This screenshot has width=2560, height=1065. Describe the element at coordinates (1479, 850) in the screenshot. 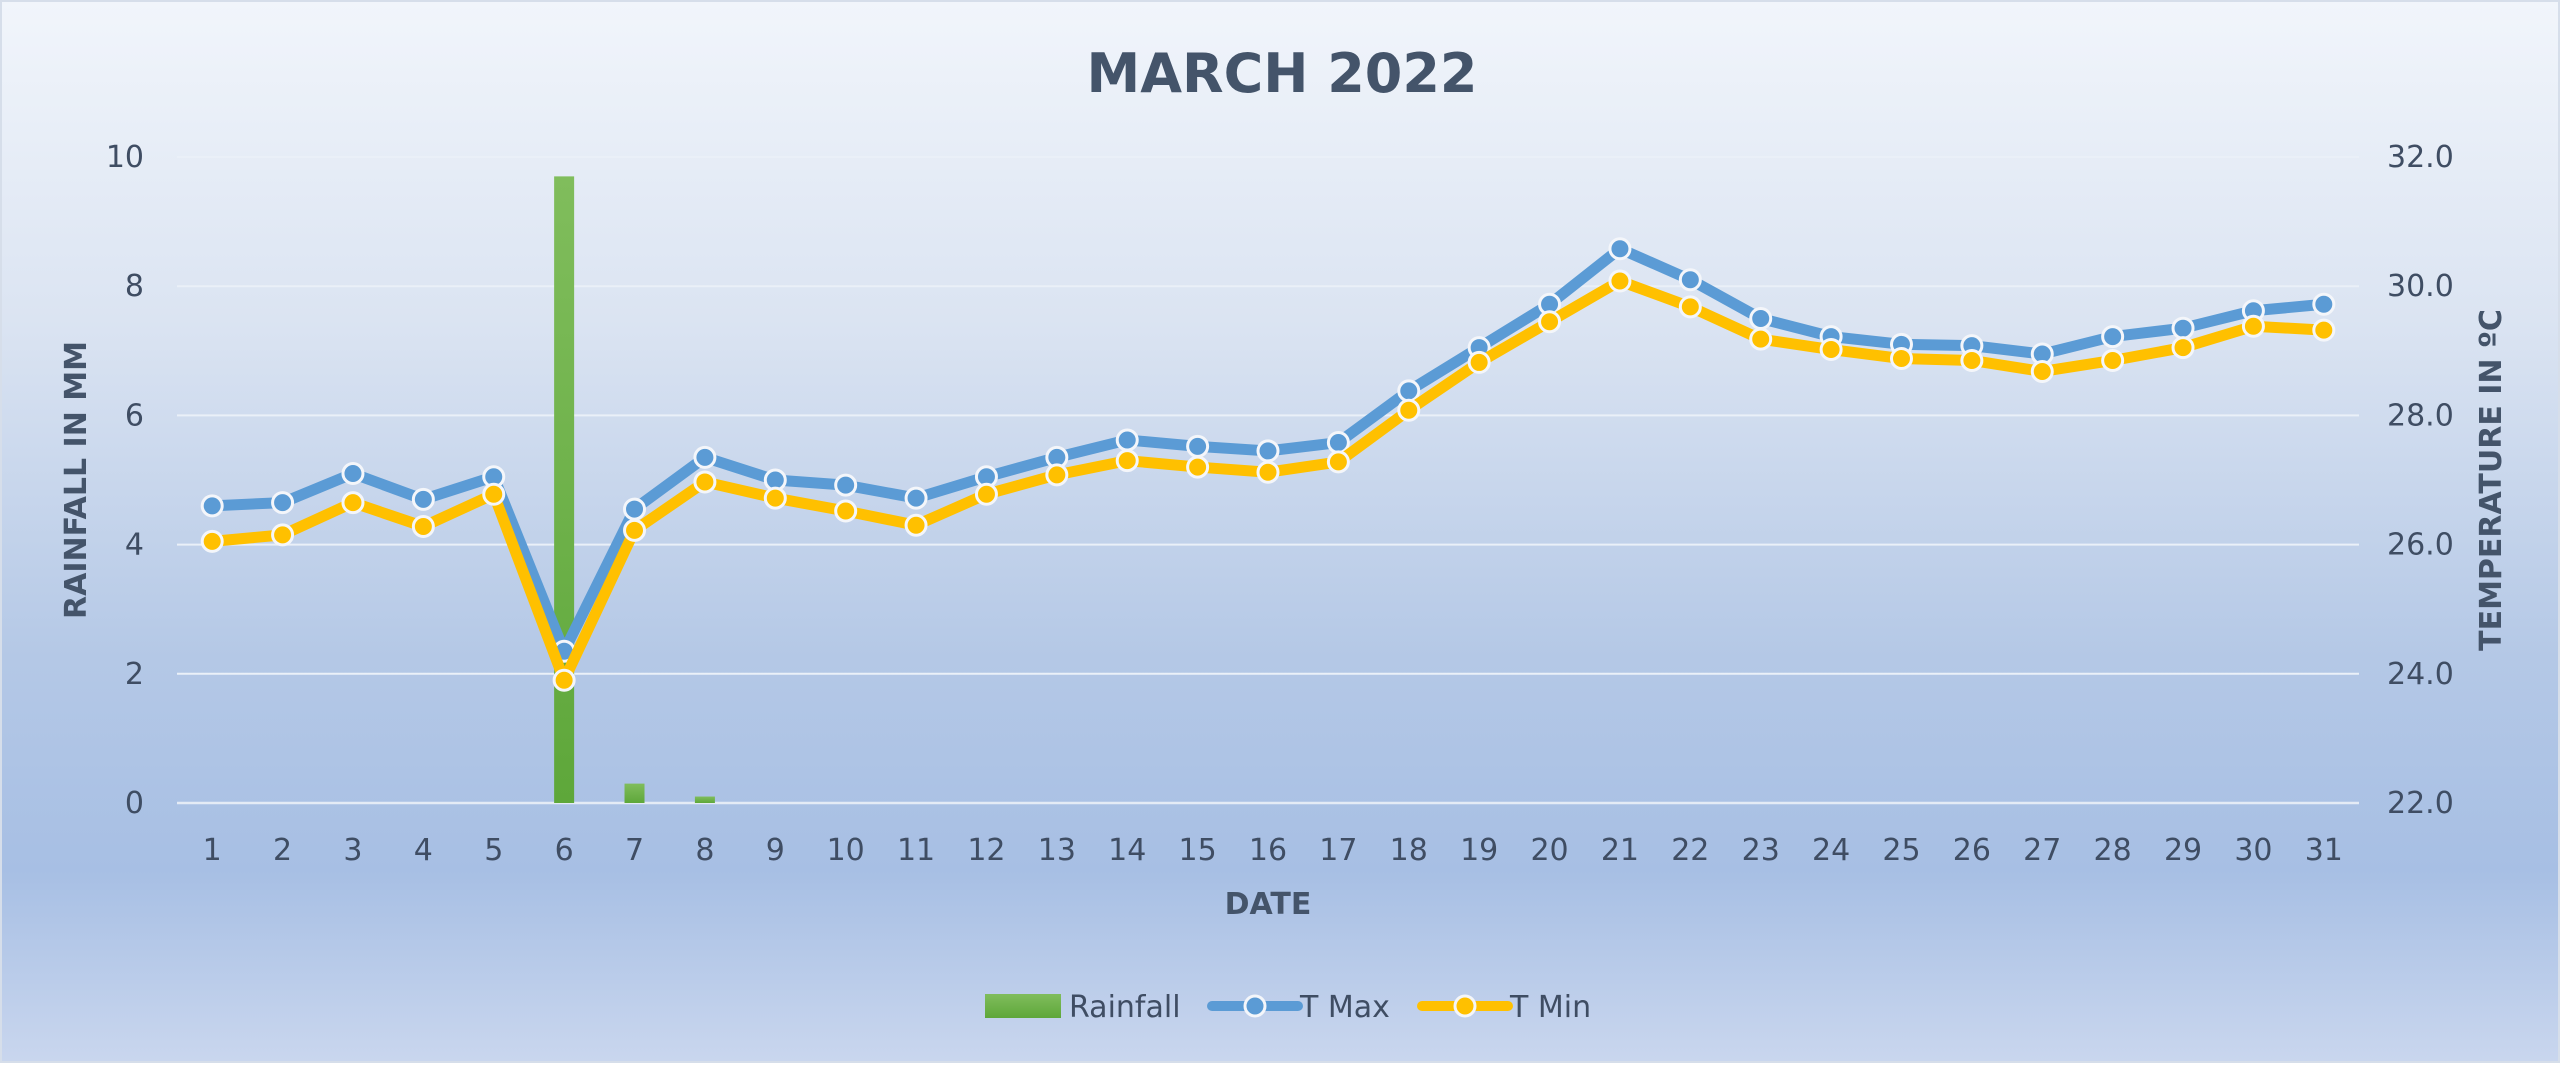

I see `x-tick-label: 19` at that location.